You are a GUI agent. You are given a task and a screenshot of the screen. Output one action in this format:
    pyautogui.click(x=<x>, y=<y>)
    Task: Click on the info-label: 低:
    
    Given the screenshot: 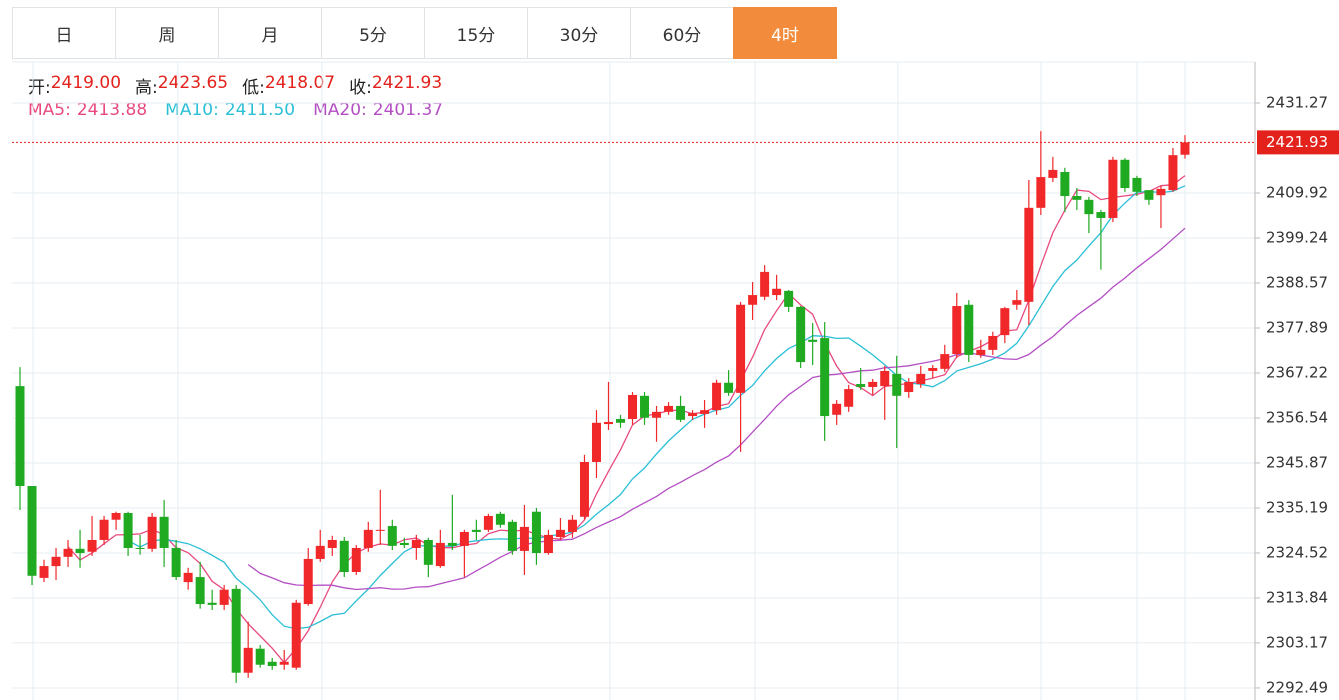 What is the action you would take?
    pyautogui.click(x=253, y=88)
    